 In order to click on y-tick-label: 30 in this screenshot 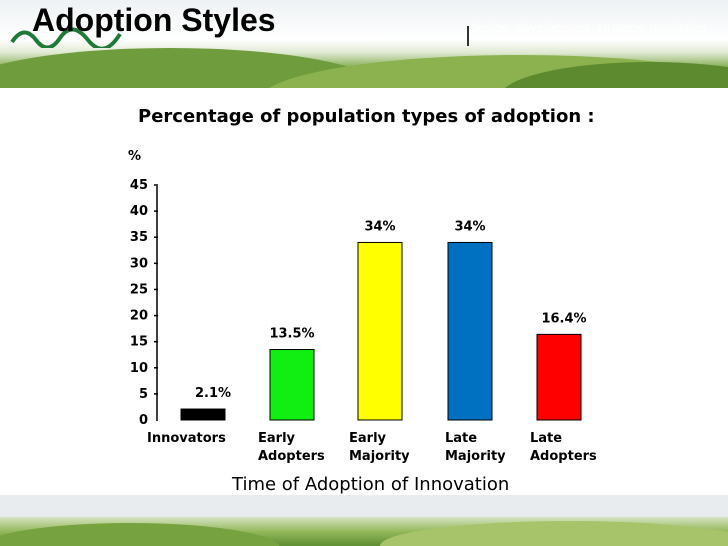, I will do `click(139, 263)`.